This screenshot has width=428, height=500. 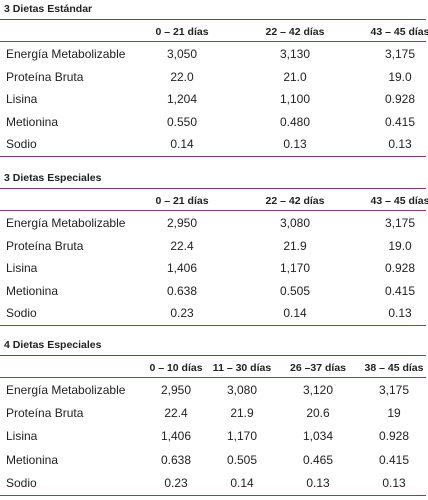 What do you see at coordinates (53, 345) in the screenshot?
I see `section-title: 4 Dietas Especiales` at bounding box center [53, 345].